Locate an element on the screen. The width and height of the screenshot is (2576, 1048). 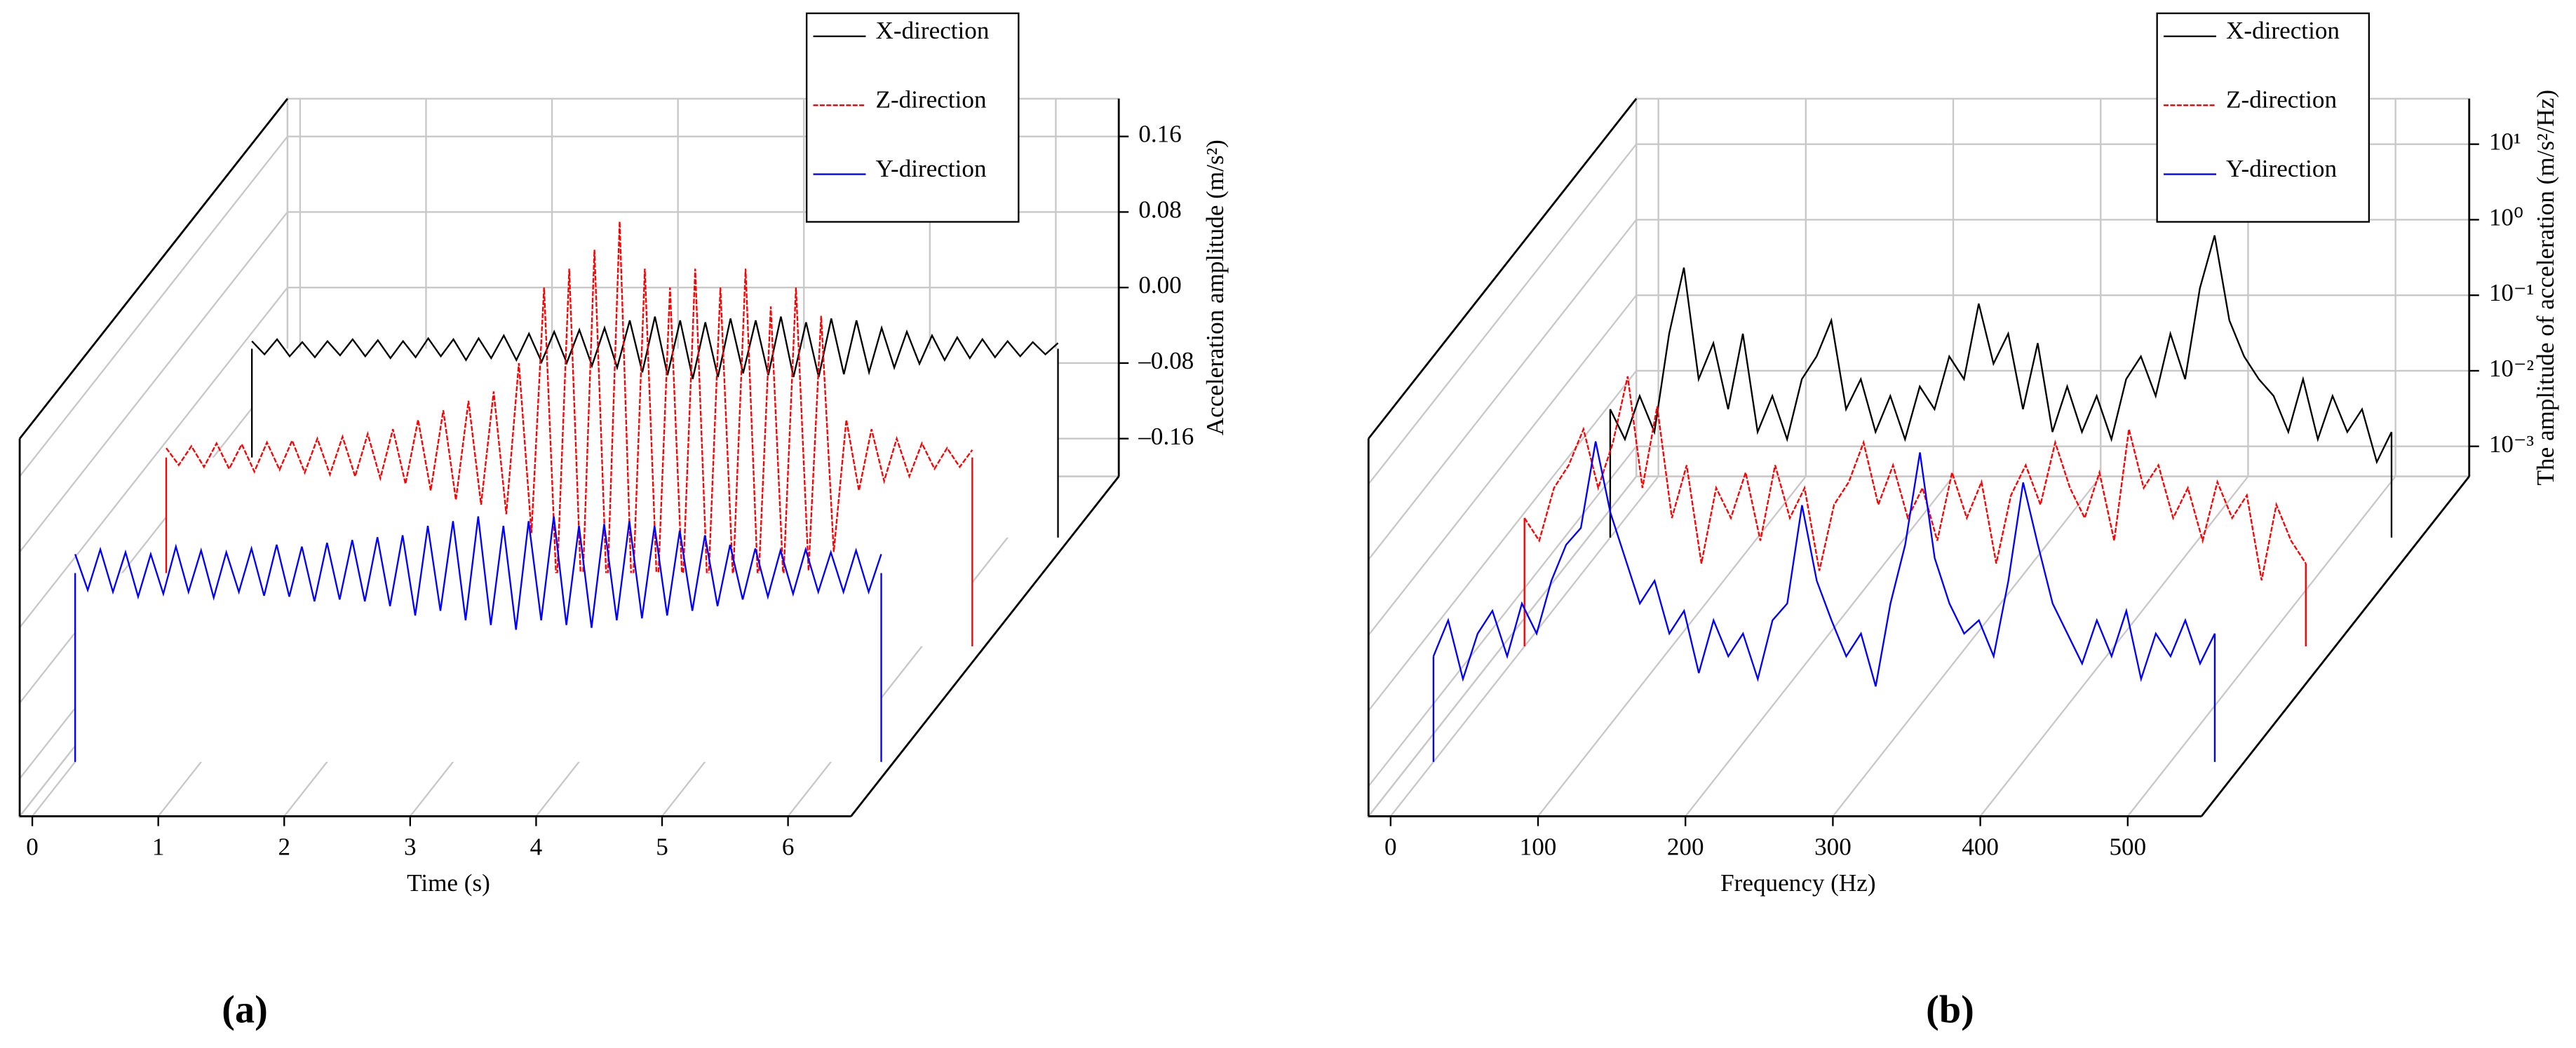
x-tick-label: 200 is located at coordinates (1685, 846).